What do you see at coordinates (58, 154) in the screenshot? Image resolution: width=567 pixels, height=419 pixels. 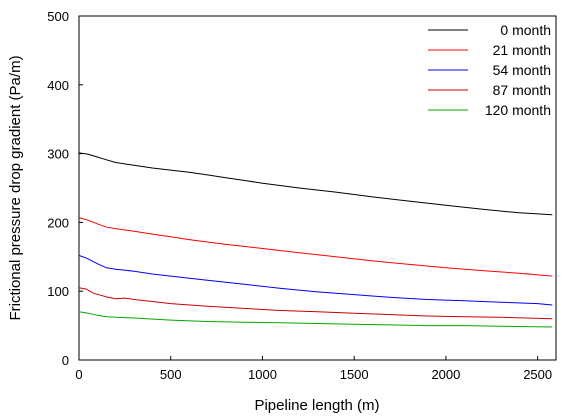 I see `y-tick-label: 300` at bounding box center [58, 154].